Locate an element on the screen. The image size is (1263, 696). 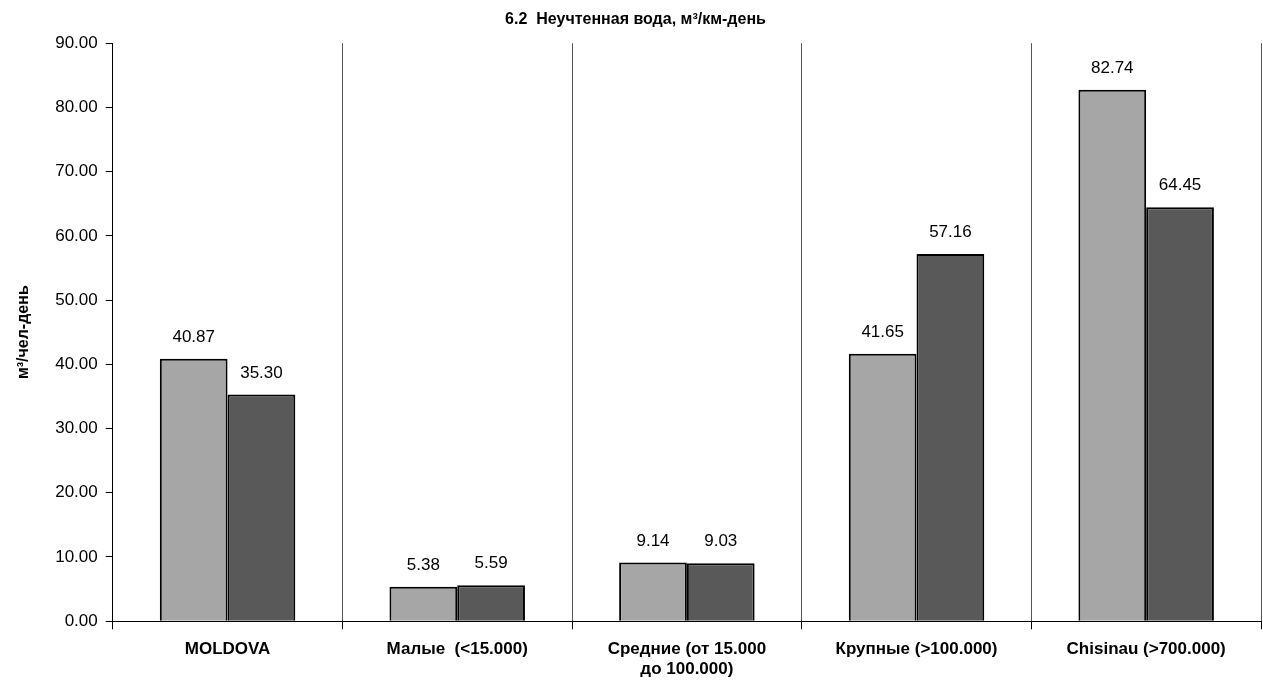
y-tick-label: 90.00 is located at coordinates (76, 42).